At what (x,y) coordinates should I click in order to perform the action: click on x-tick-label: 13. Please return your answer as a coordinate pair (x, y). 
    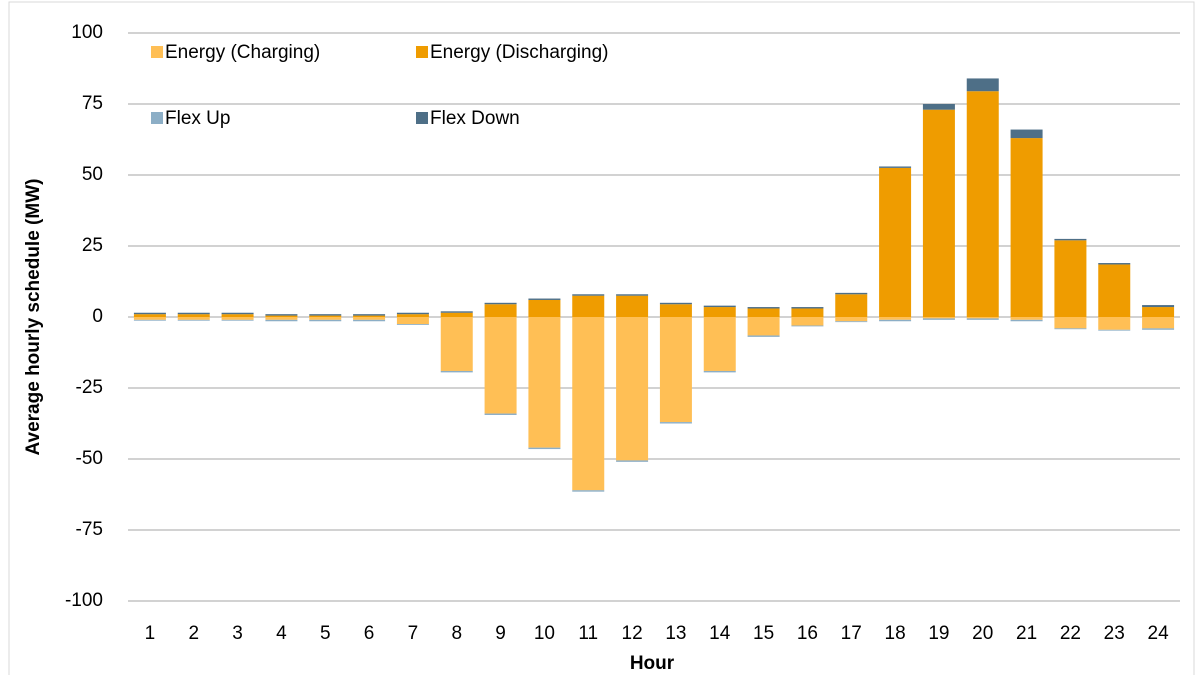
    Looking at the image, I should click on (675, 633).